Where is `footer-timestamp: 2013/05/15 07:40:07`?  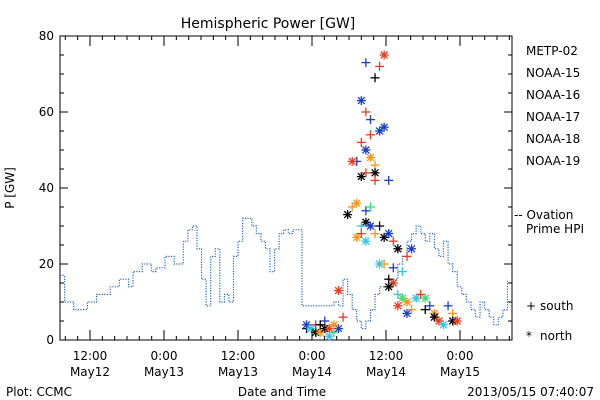
footer-timestamp: 2013/05/15 07:40:07 is located at coordinates (530, 392).